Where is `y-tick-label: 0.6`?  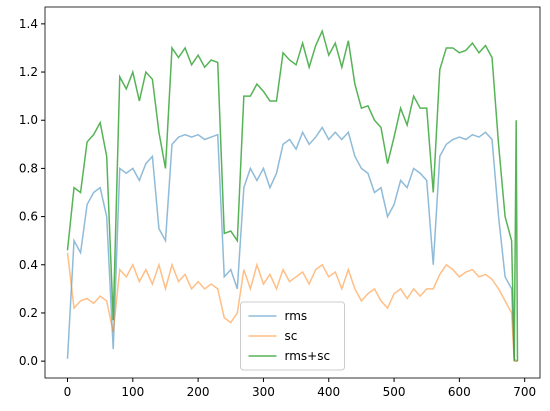 y-tick-label: 0.6 is located at coordinates (28, 217).